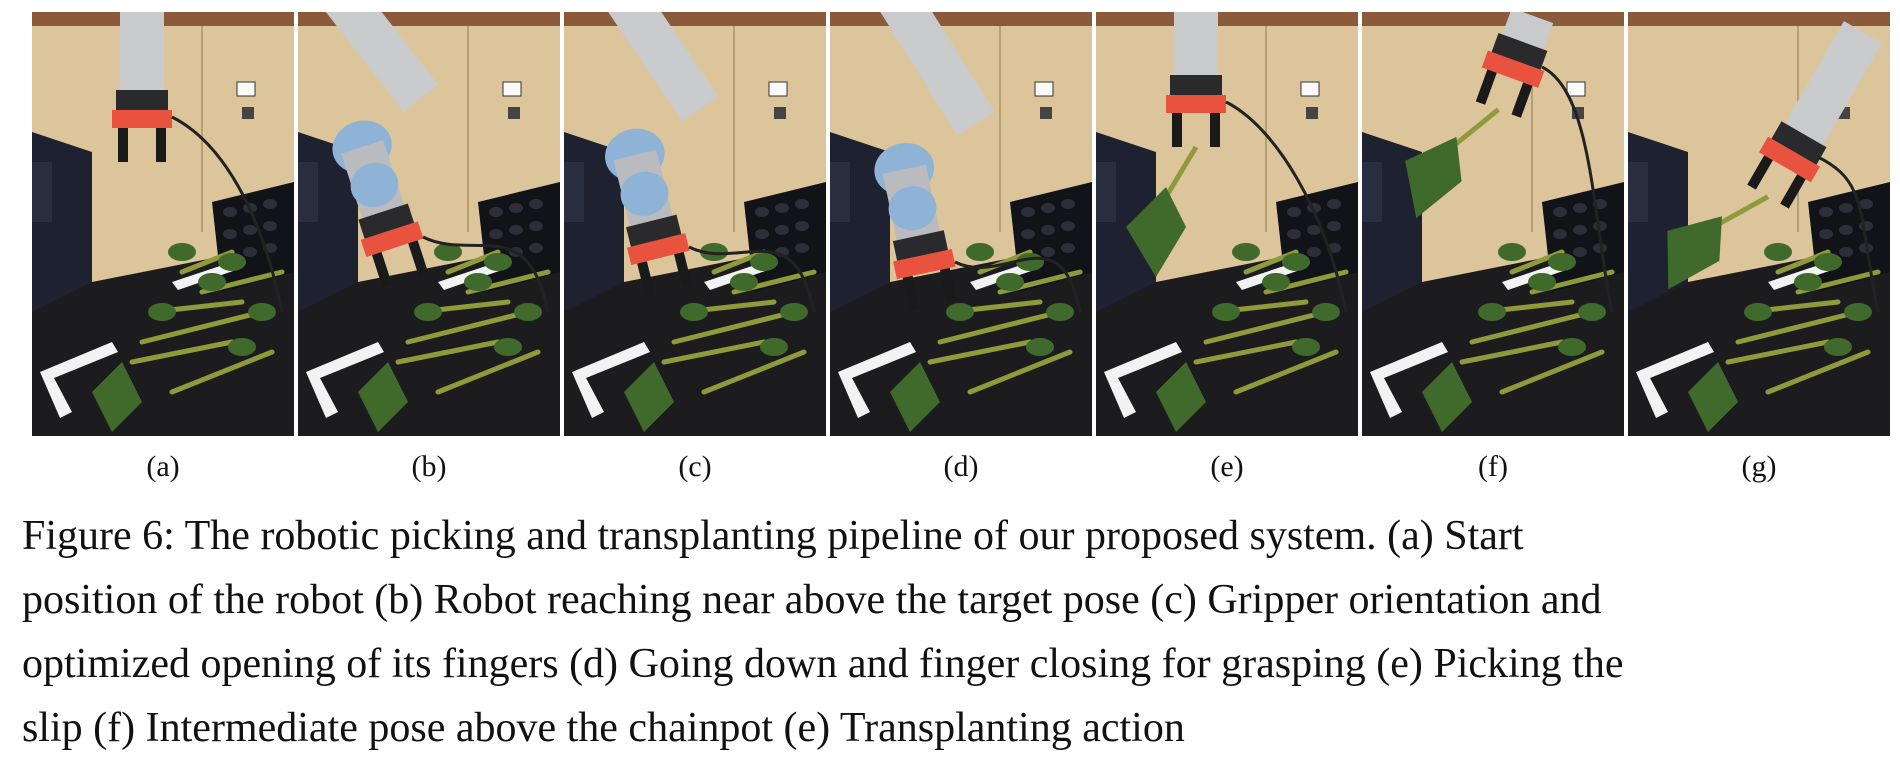  Describe the element at coordinates (429, 466) in the screenshot. I see `panel-label-b: (b)` at that location.